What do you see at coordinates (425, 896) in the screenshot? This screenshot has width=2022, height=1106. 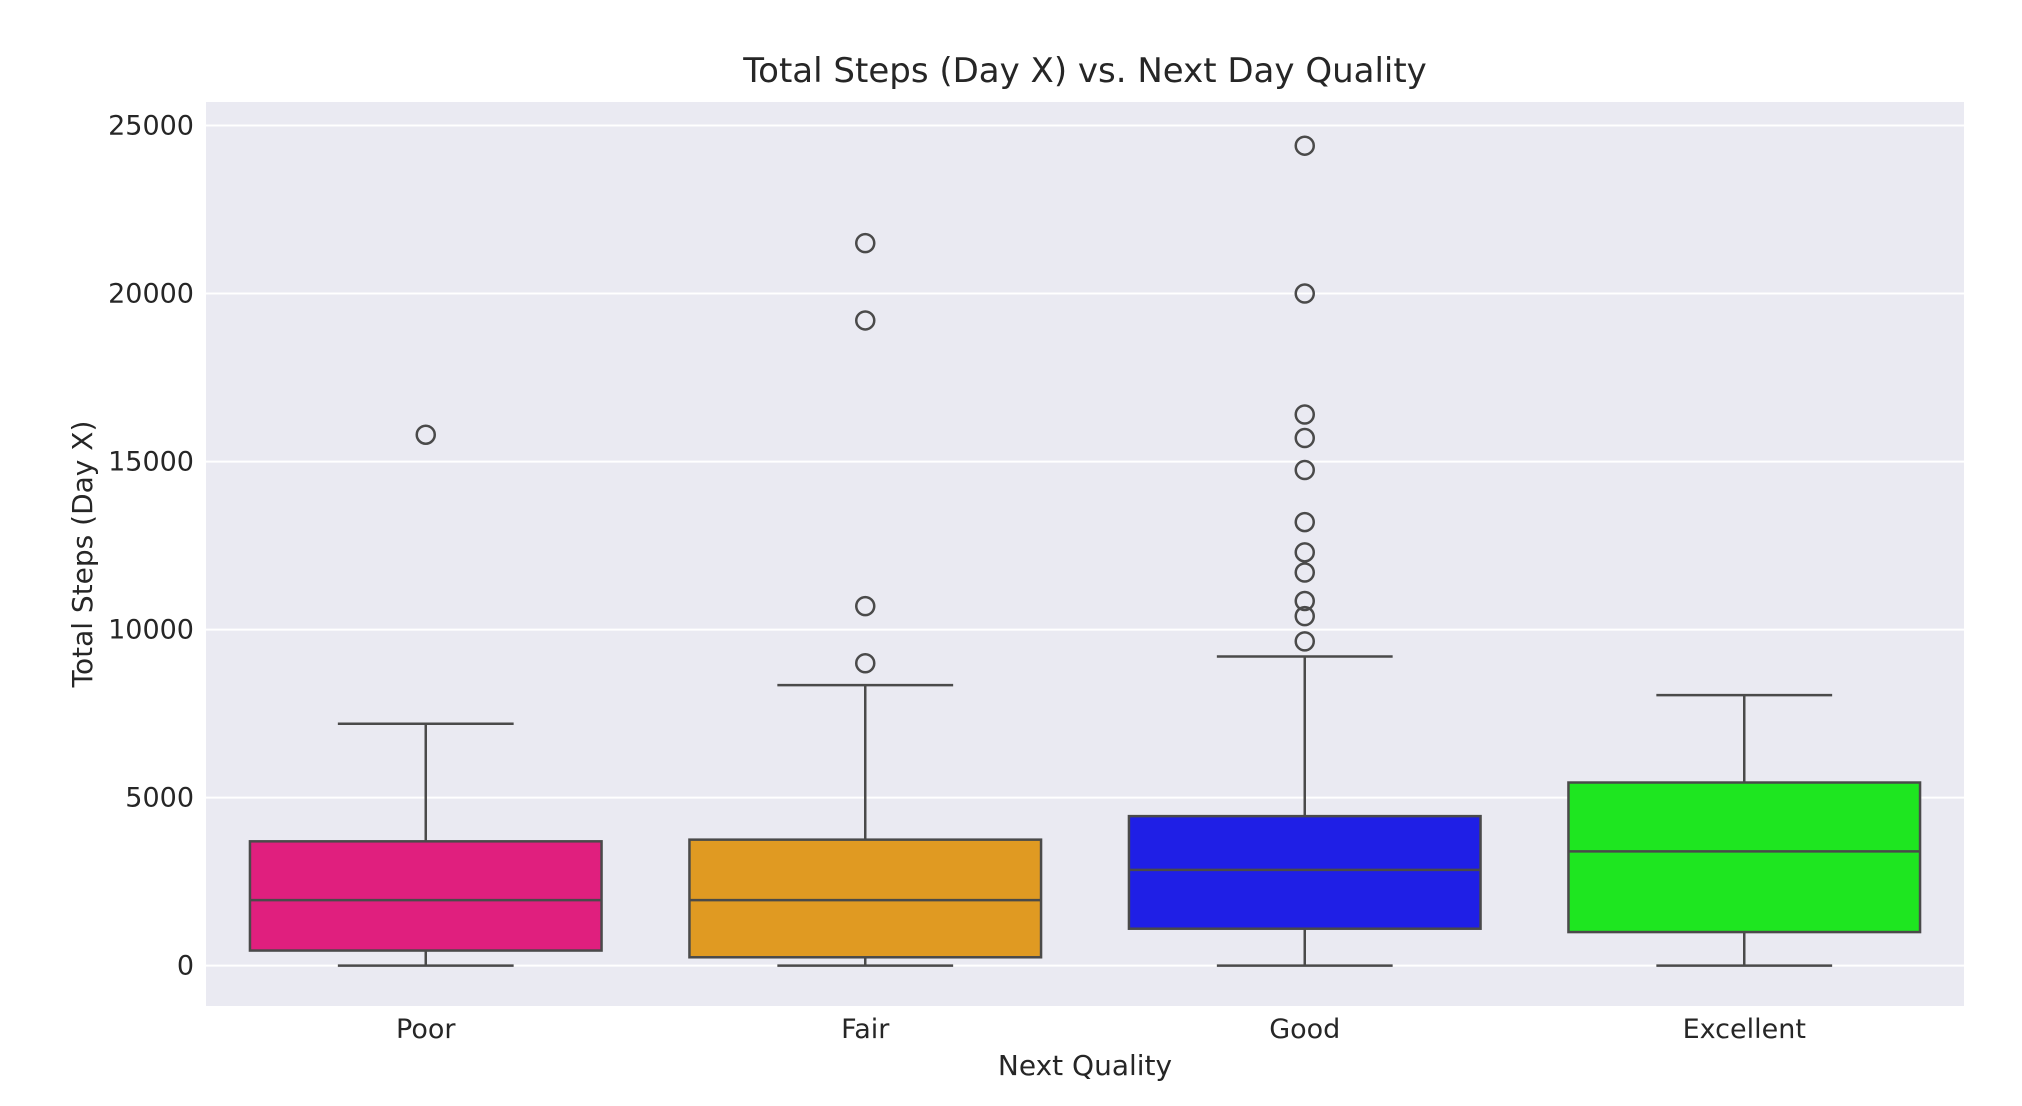 I see `box-poor` at bounding box center [425, 896].